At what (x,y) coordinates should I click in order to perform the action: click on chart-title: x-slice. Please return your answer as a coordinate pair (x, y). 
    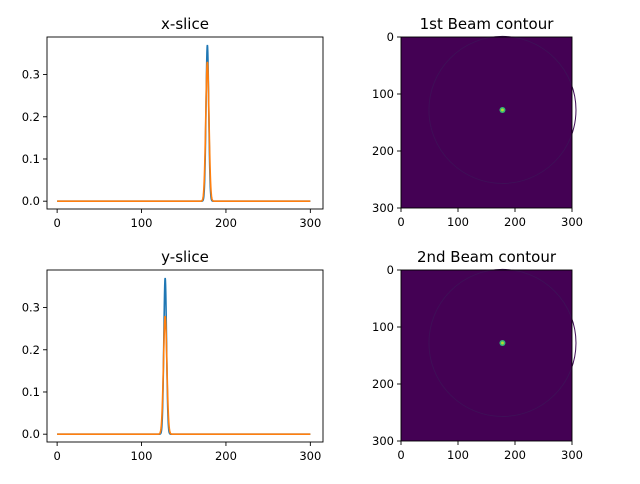
    Looking at the image, I should click on (185, 24).